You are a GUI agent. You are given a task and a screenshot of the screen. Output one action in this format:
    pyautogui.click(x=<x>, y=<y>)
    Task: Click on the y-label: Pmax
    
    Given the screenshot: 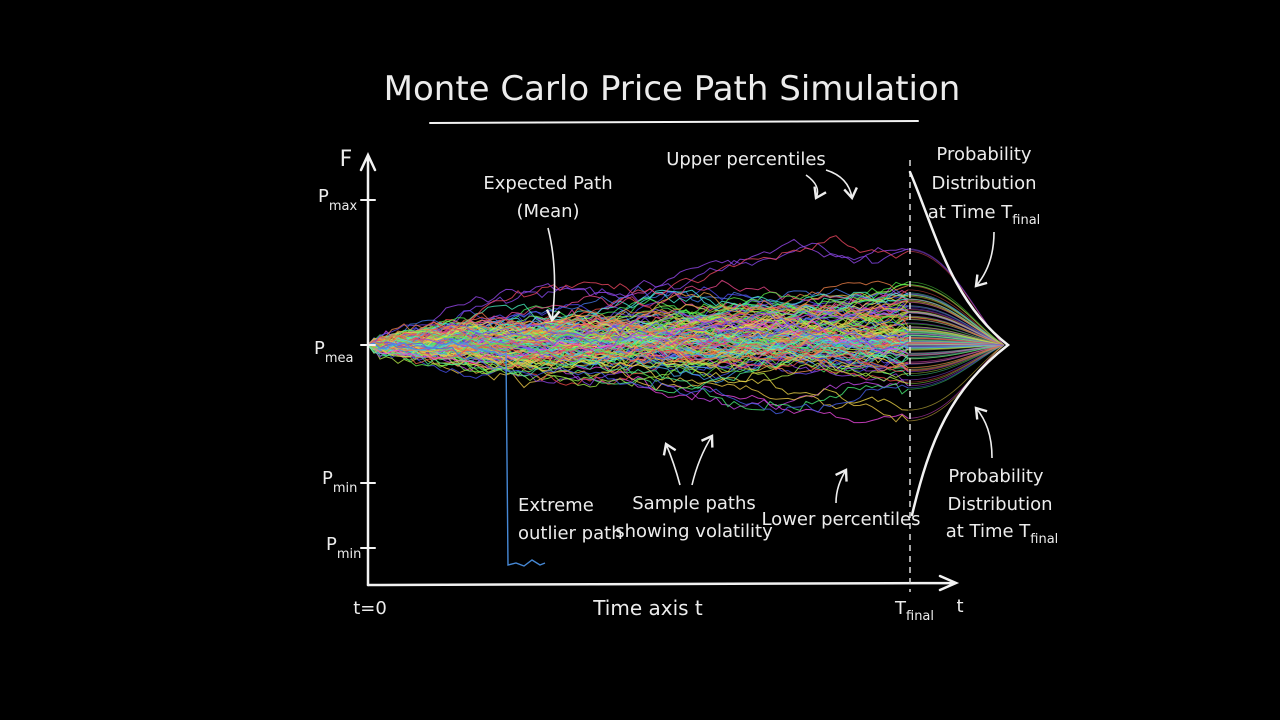 What is the action you would take?
    pyautogui.click(x=337, y=200)
    